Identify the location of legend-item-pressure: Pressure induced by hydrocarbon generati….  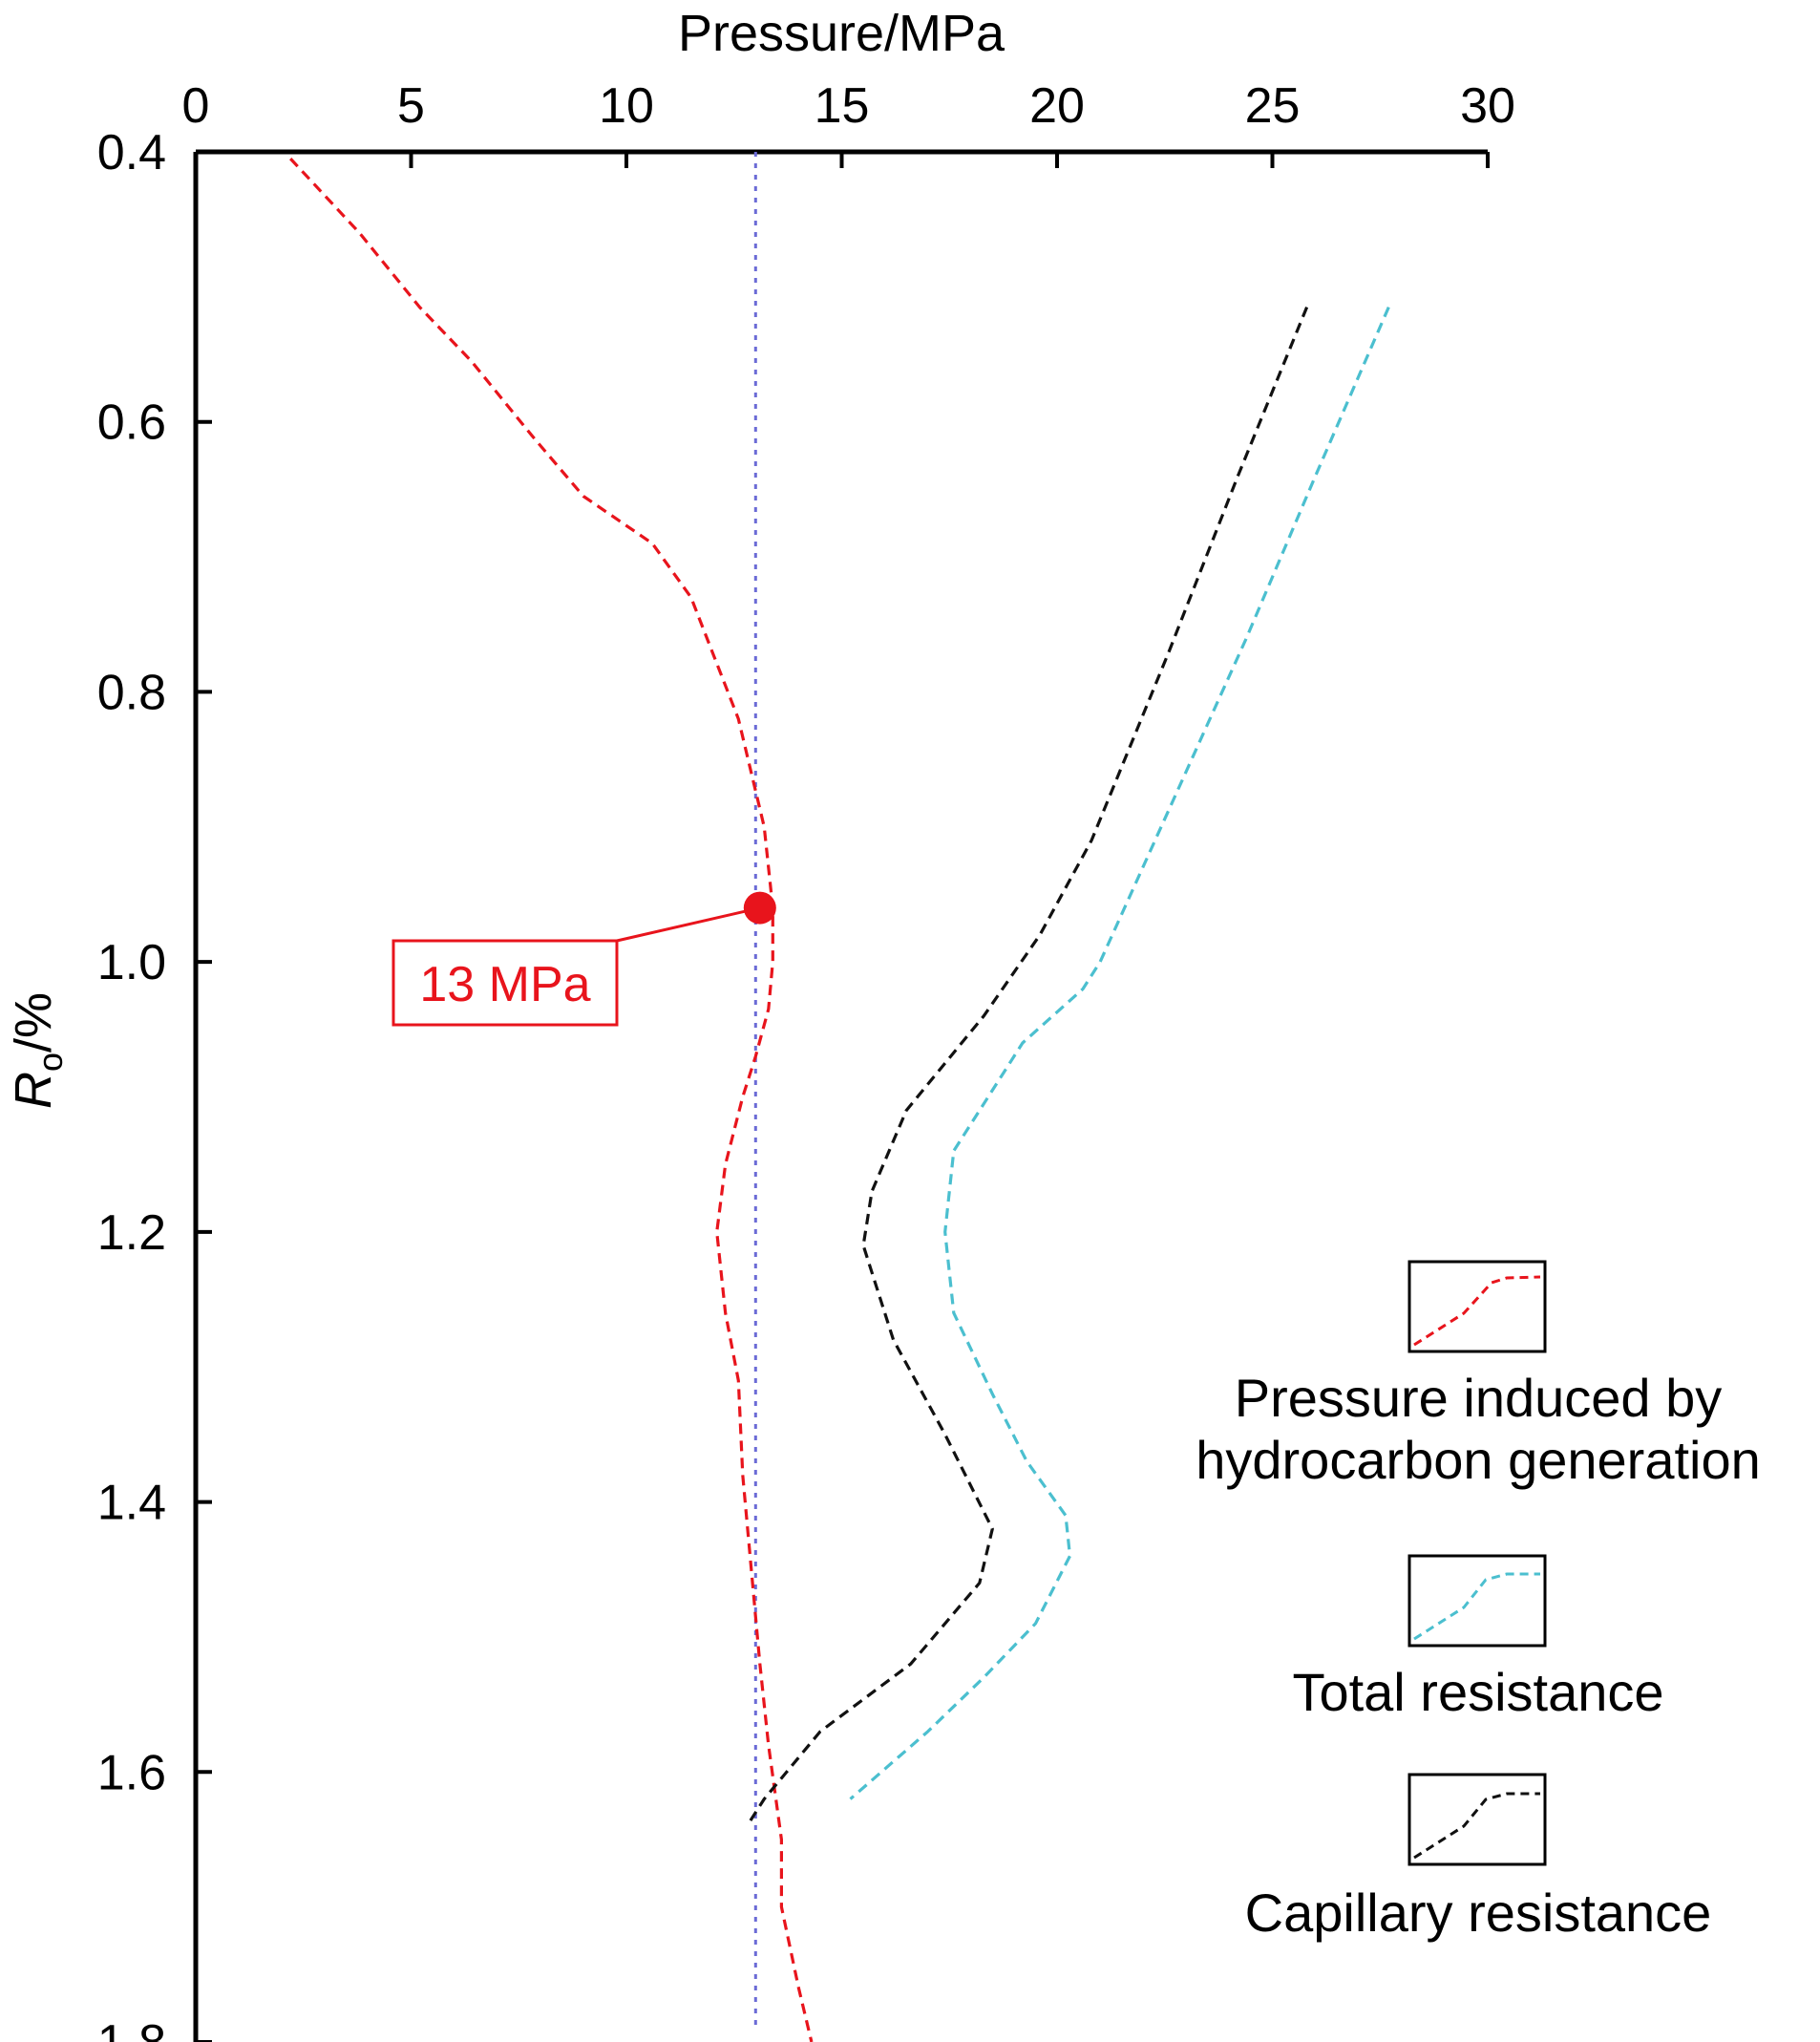
(1479, 1375).